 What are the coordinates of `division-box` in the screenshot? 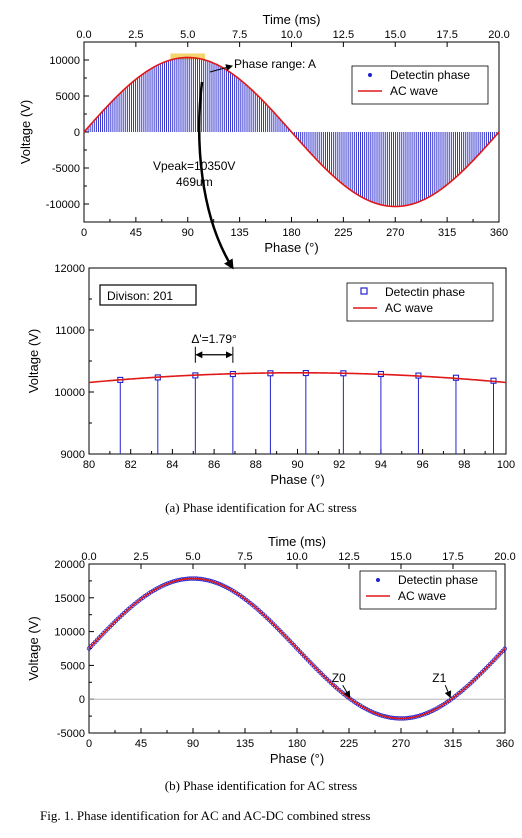 It's located at (148, 295).